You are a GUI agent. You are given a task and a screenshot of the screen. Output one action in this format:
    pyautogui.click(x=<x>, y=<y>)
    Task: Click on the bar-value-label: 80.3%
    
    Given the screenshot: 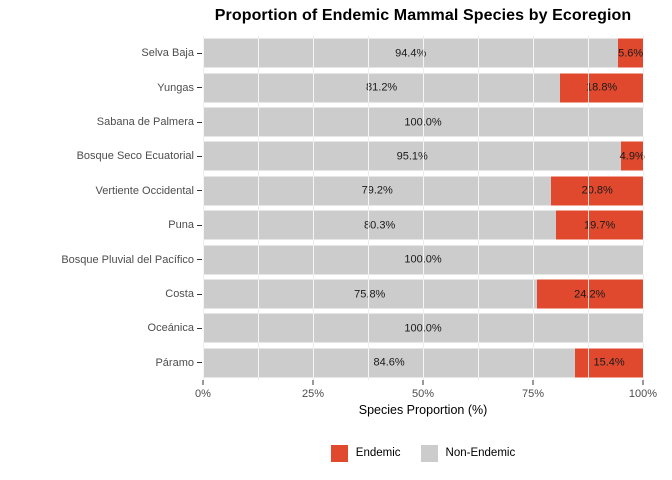 What is the action you would take?
    pyautogui.click(x=380, y=225)
    